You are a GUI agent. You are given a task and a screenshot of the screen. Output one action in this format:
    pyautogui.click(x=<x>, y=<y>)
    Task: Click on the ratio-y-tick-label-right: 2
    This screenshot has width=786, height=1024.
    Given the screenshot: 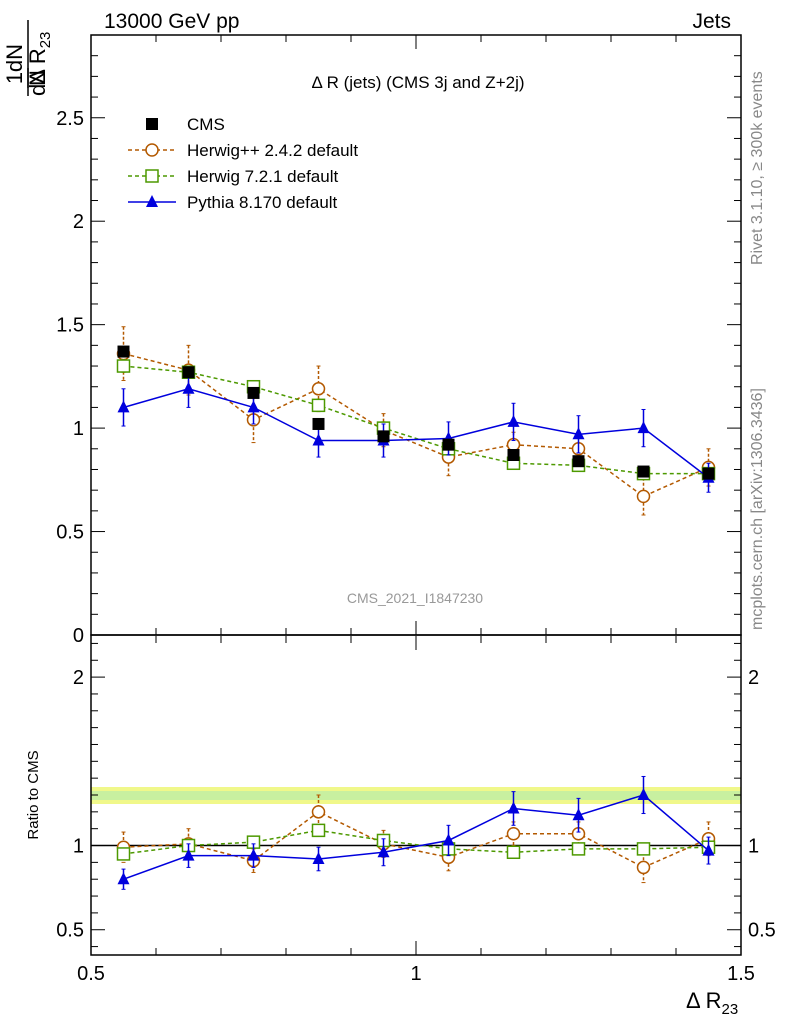 What is the action you would take?
    pyautogui.click(x=753, y=678)
    